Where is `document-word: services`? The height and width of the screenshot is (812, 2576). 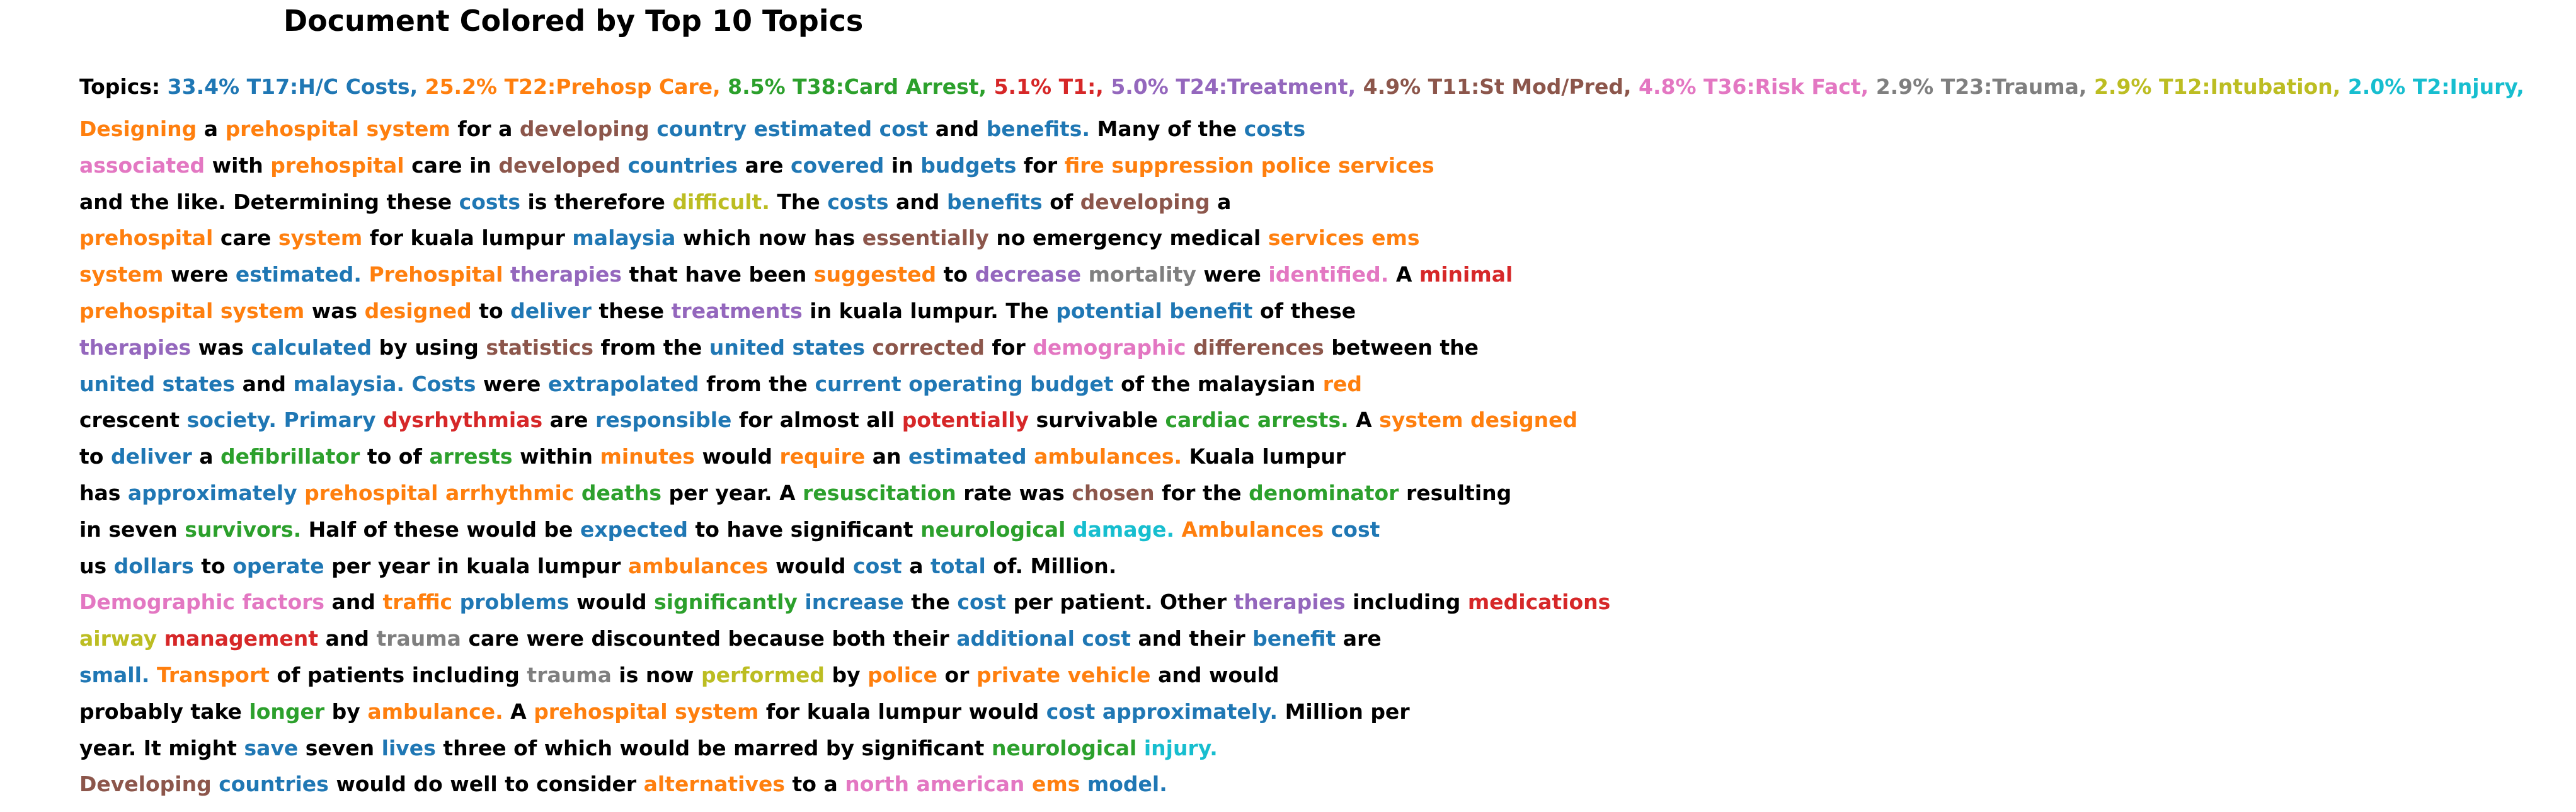 document-word: services is located at coordinates (1316, 239).